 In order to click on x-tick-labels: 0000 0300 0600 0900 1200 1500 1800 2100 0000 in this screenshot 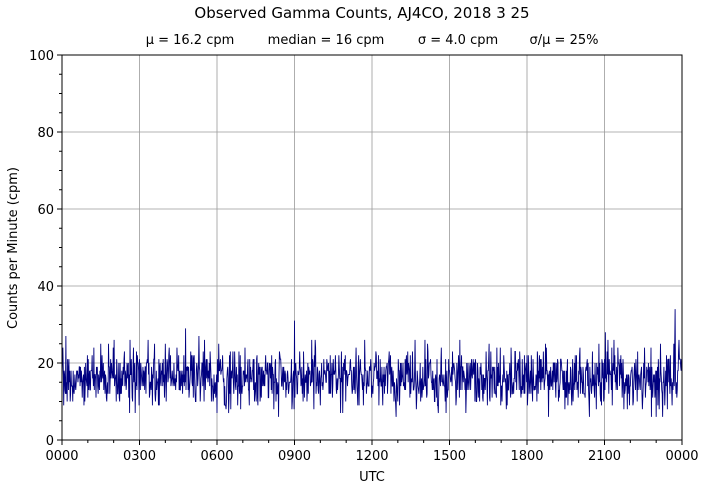, I will do `click(371, 456)`.